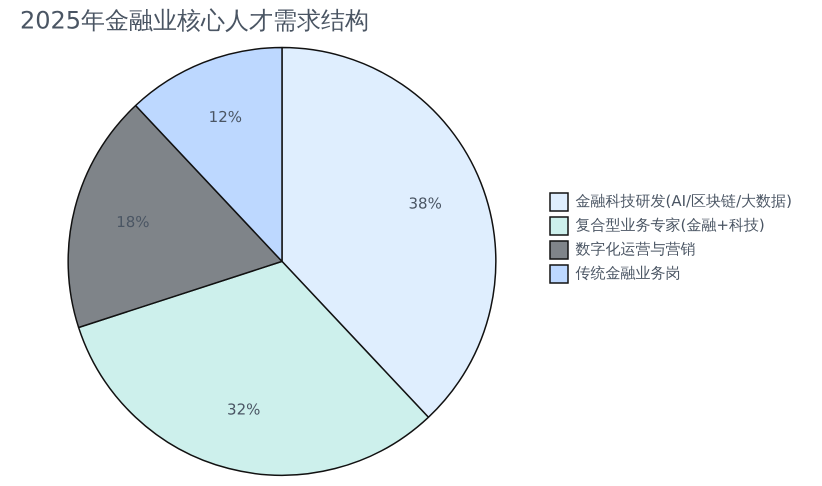 This screenshot has height=486, width=822. I want to click on chart-title: 2025年金融业核心人才需求结构, so click(195, 20).